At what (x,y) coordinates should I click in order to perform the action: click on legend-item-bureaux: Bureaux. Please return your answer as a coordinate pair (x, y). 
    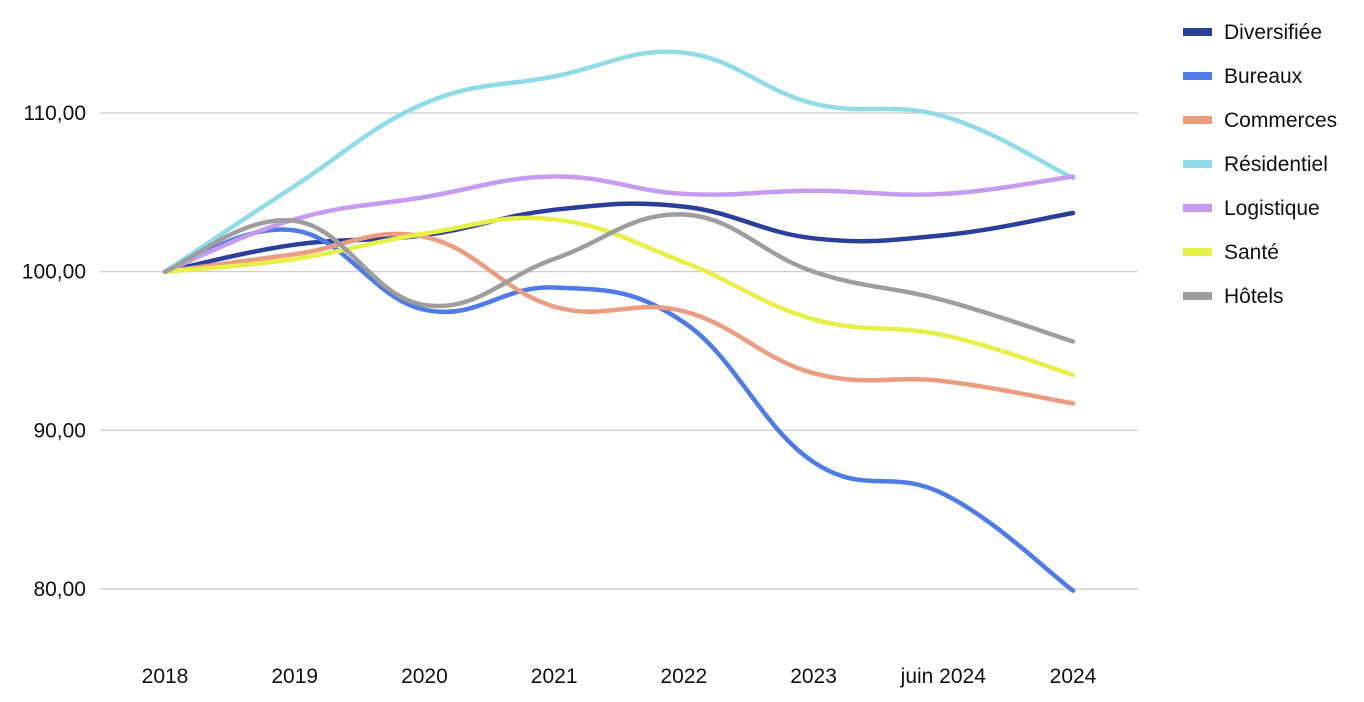
    Looking at the image, I should click on (1243, 76).